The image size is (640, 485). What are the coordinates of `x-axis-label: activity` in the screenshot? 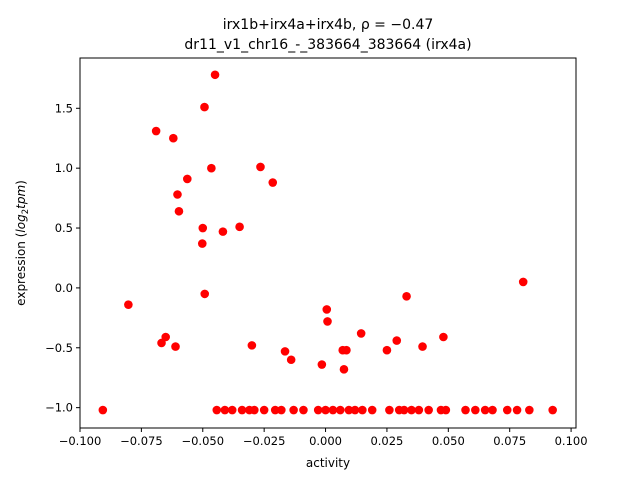 It's located at (328, 463).